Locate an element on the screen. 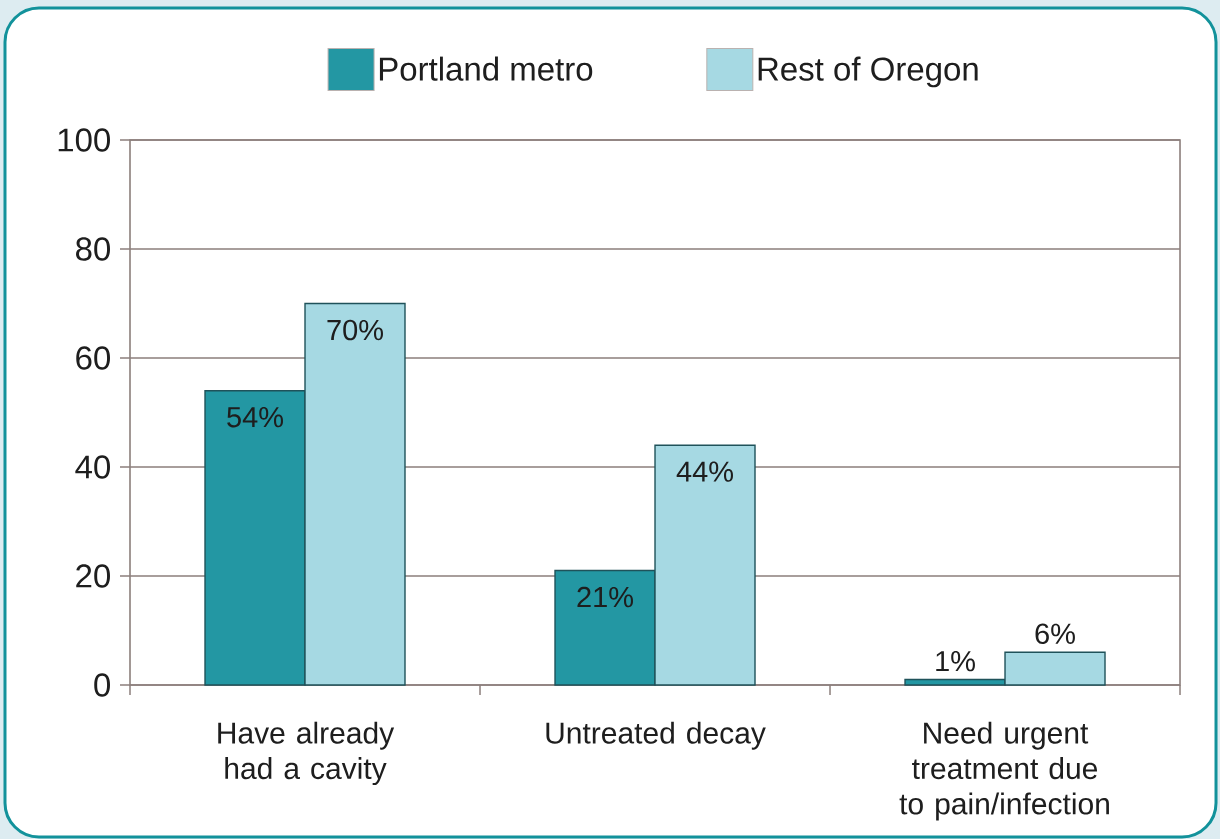 The width and height of the screenshot is (1220, 839). y-tick-label: 100 is located at coordinates (84, 140).